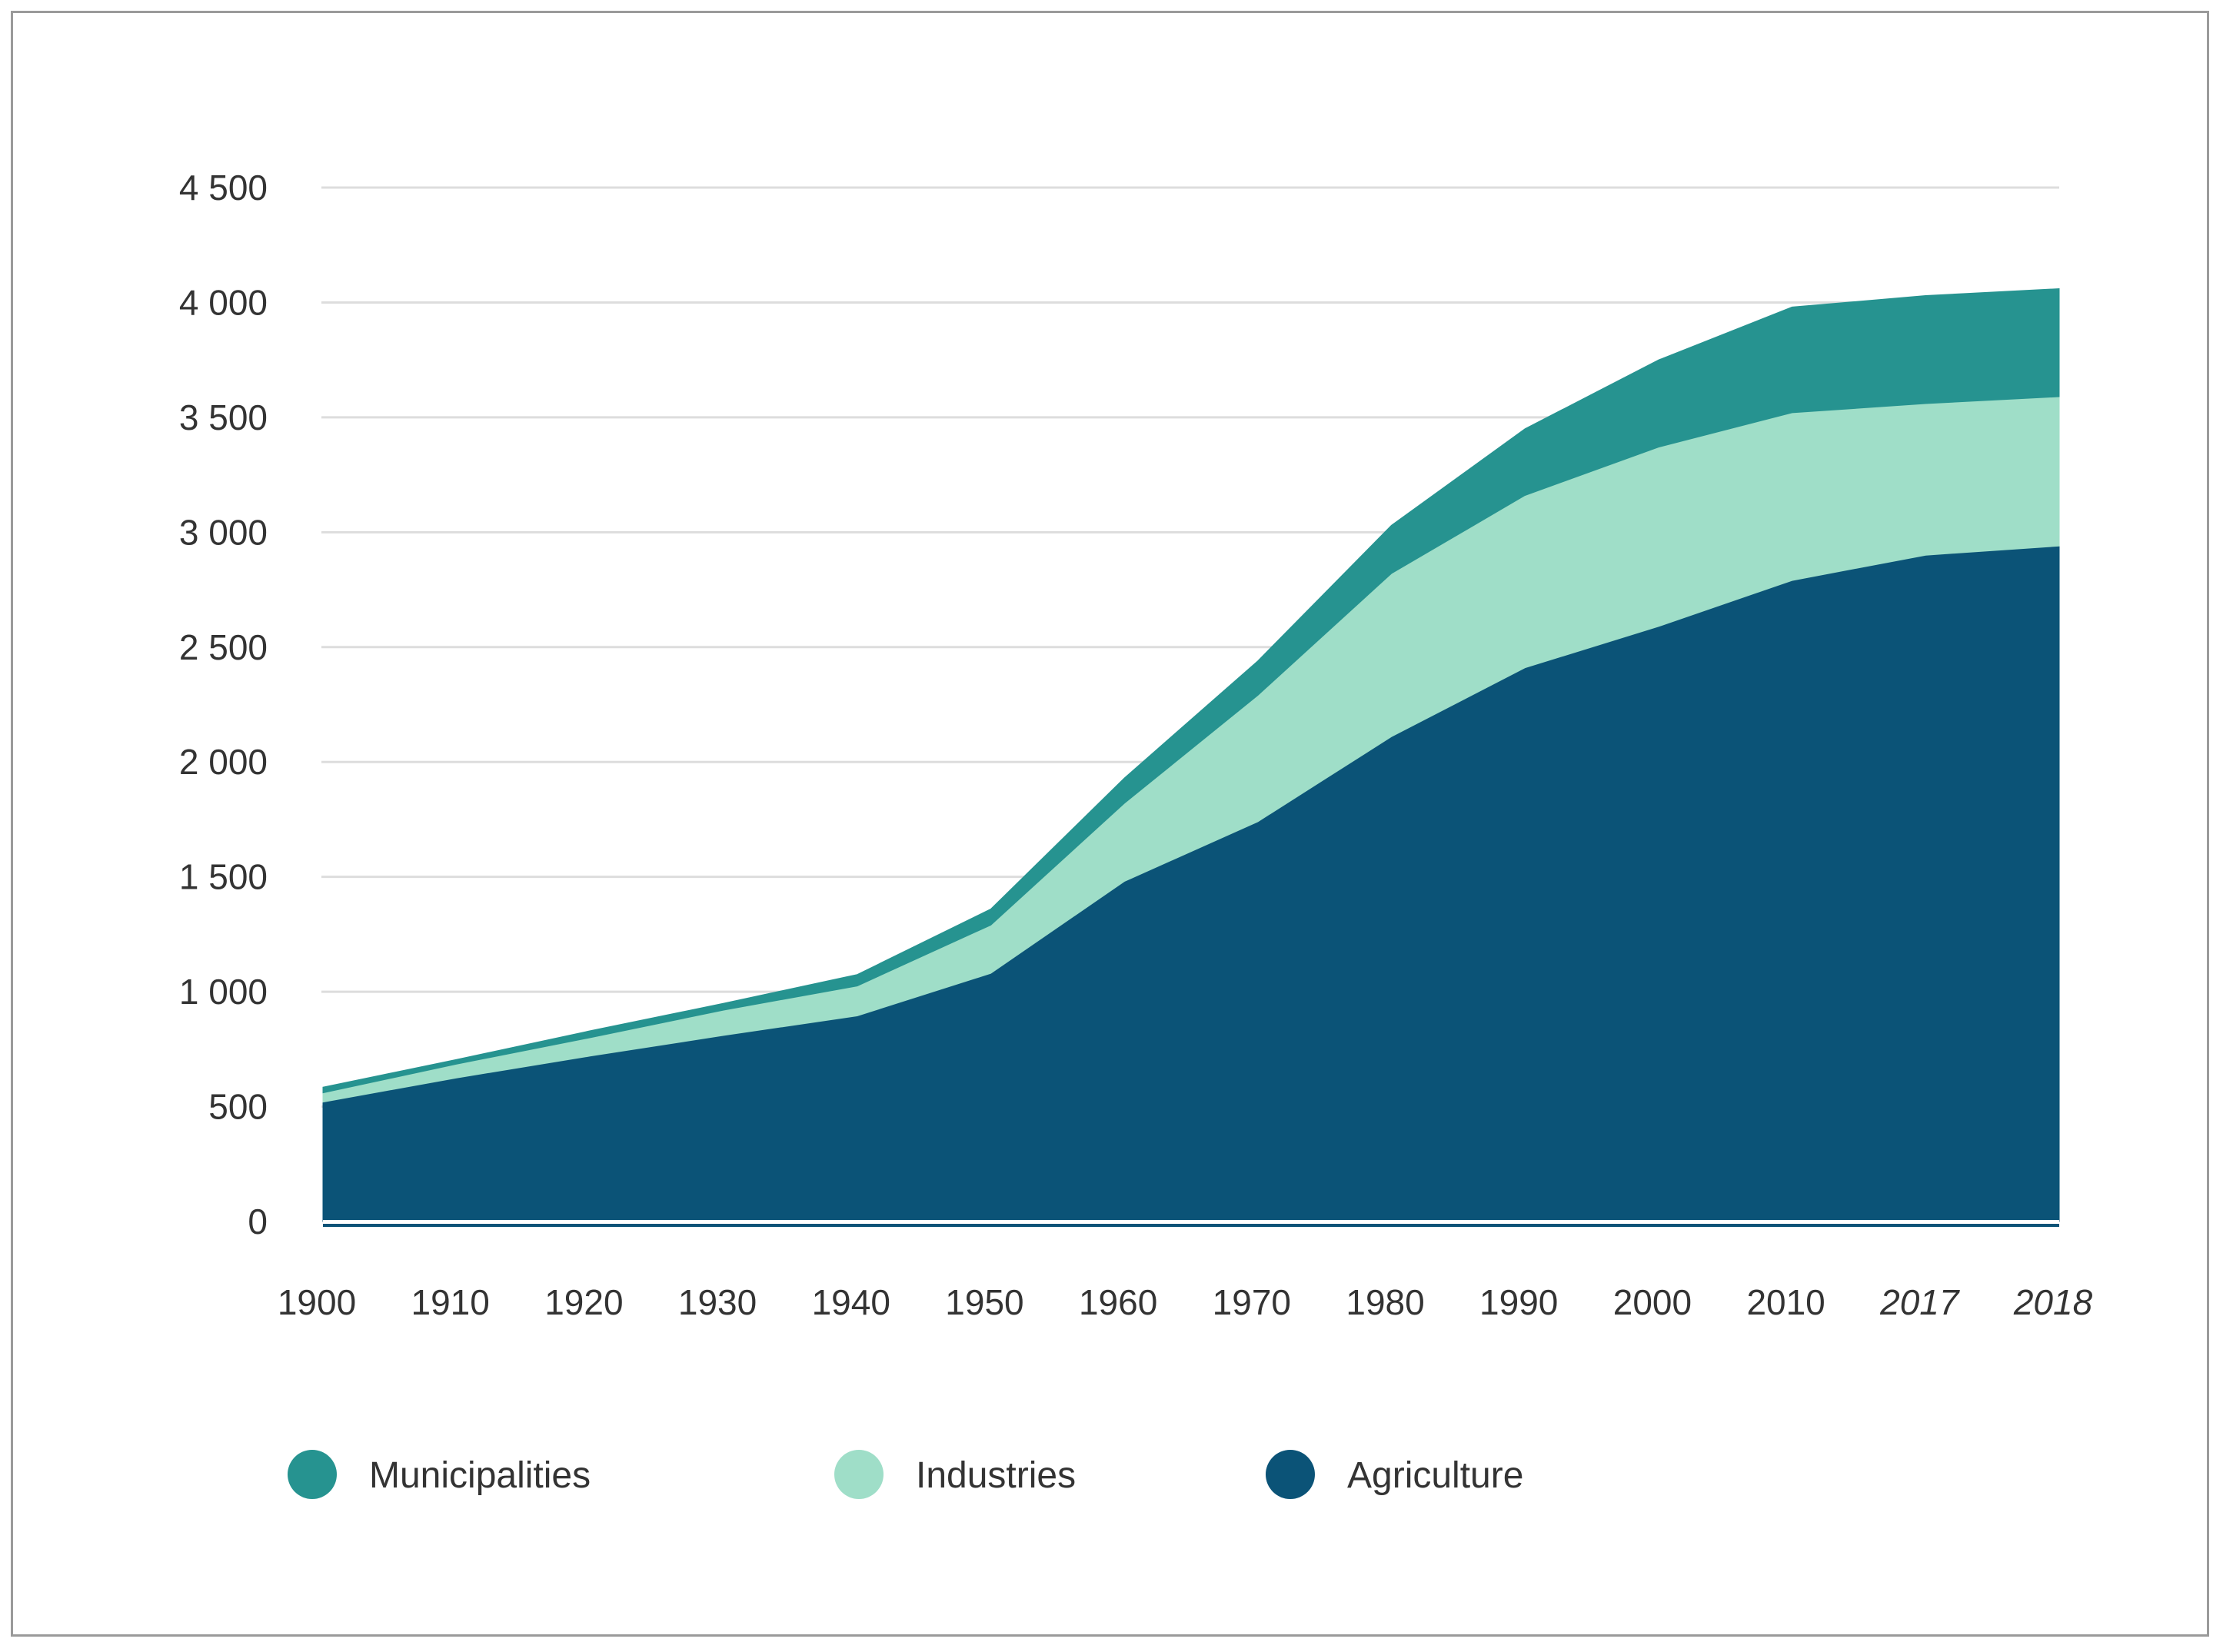 The image size is (2223, 1652). I want to click on legend-item-industries: Industries, so click(955, 1475).